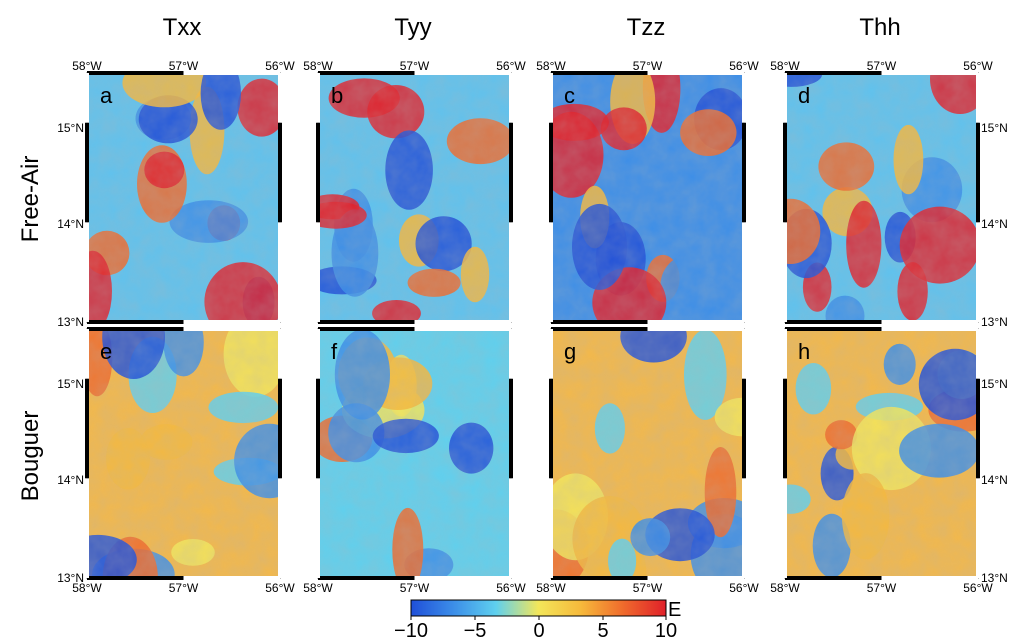  I want to click on colorbar-scale, so click(538, 608).